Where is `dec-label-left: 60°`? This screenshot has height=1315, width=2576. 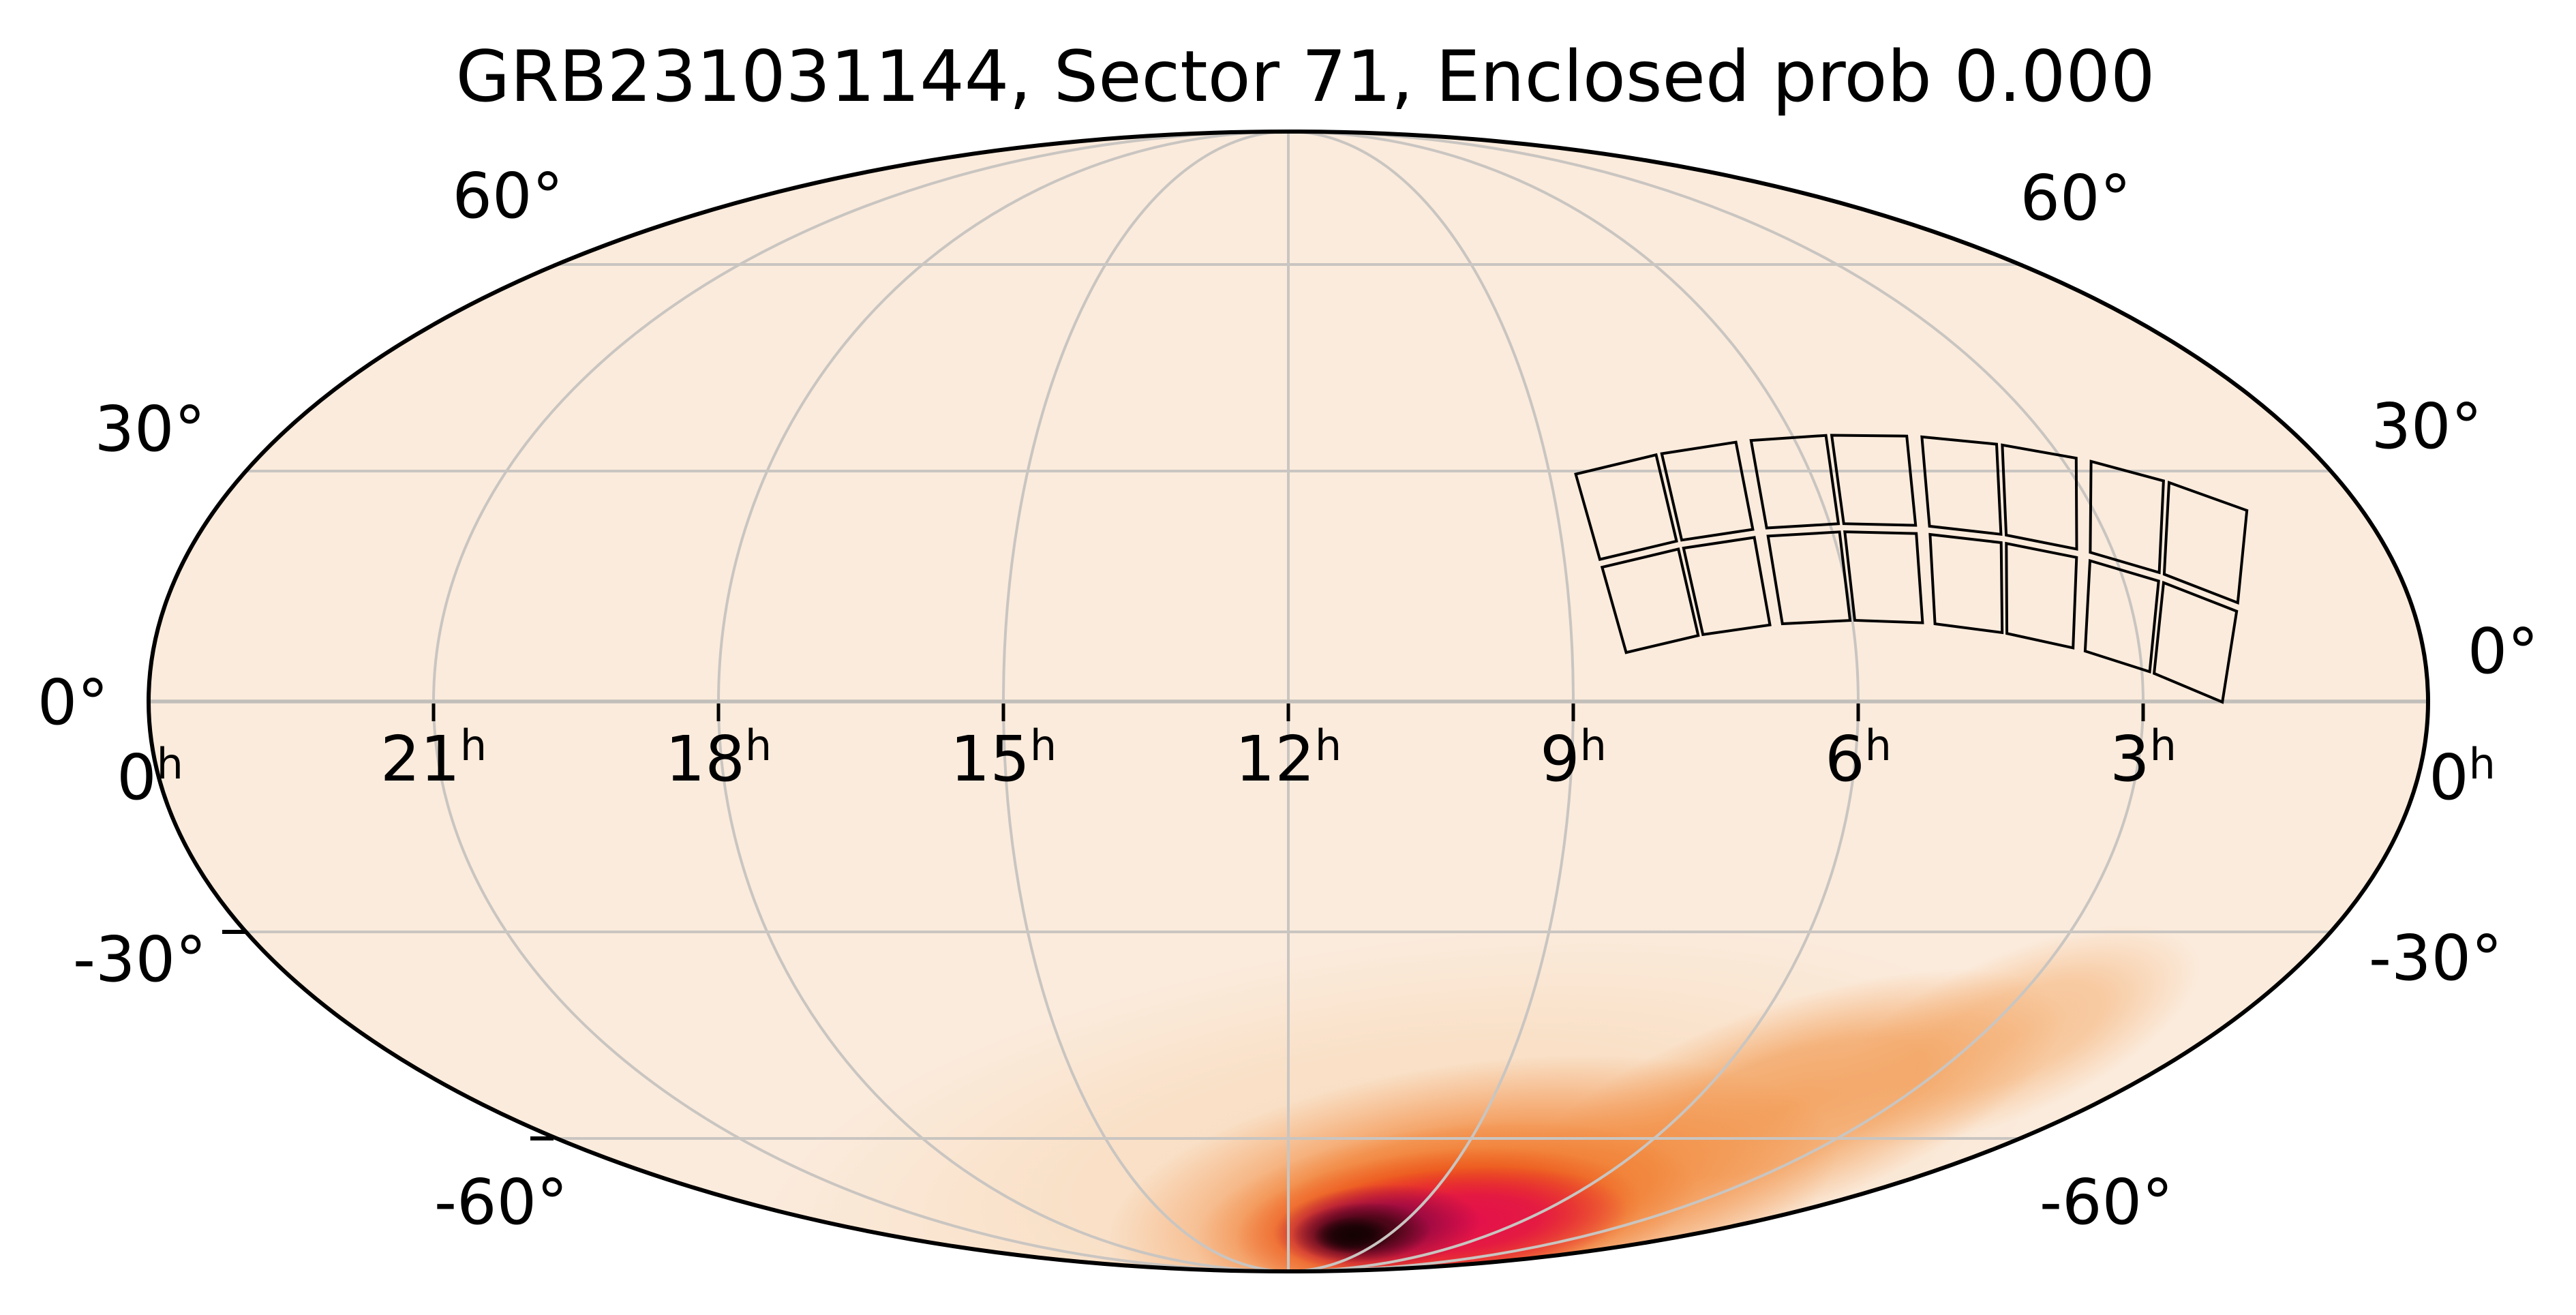
dec-label-left: 60° is located at coordinates (507, 196).